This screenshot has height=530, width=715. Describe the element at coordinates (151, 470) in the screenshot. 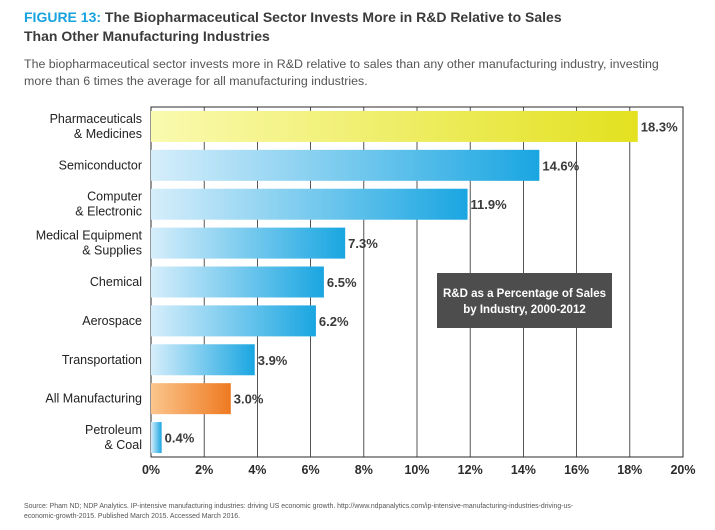

I see `x-tick-label: 0%` at that location.